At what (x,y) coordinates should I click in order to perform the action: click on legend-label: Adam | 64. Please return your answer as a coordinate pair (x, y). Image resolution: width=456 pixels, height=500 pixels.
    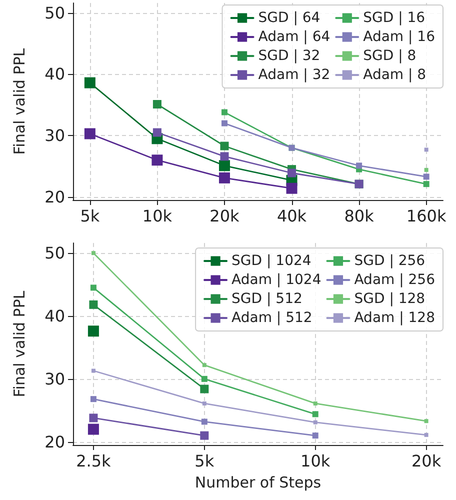
    Looking at the image, I should click on (294, 37).